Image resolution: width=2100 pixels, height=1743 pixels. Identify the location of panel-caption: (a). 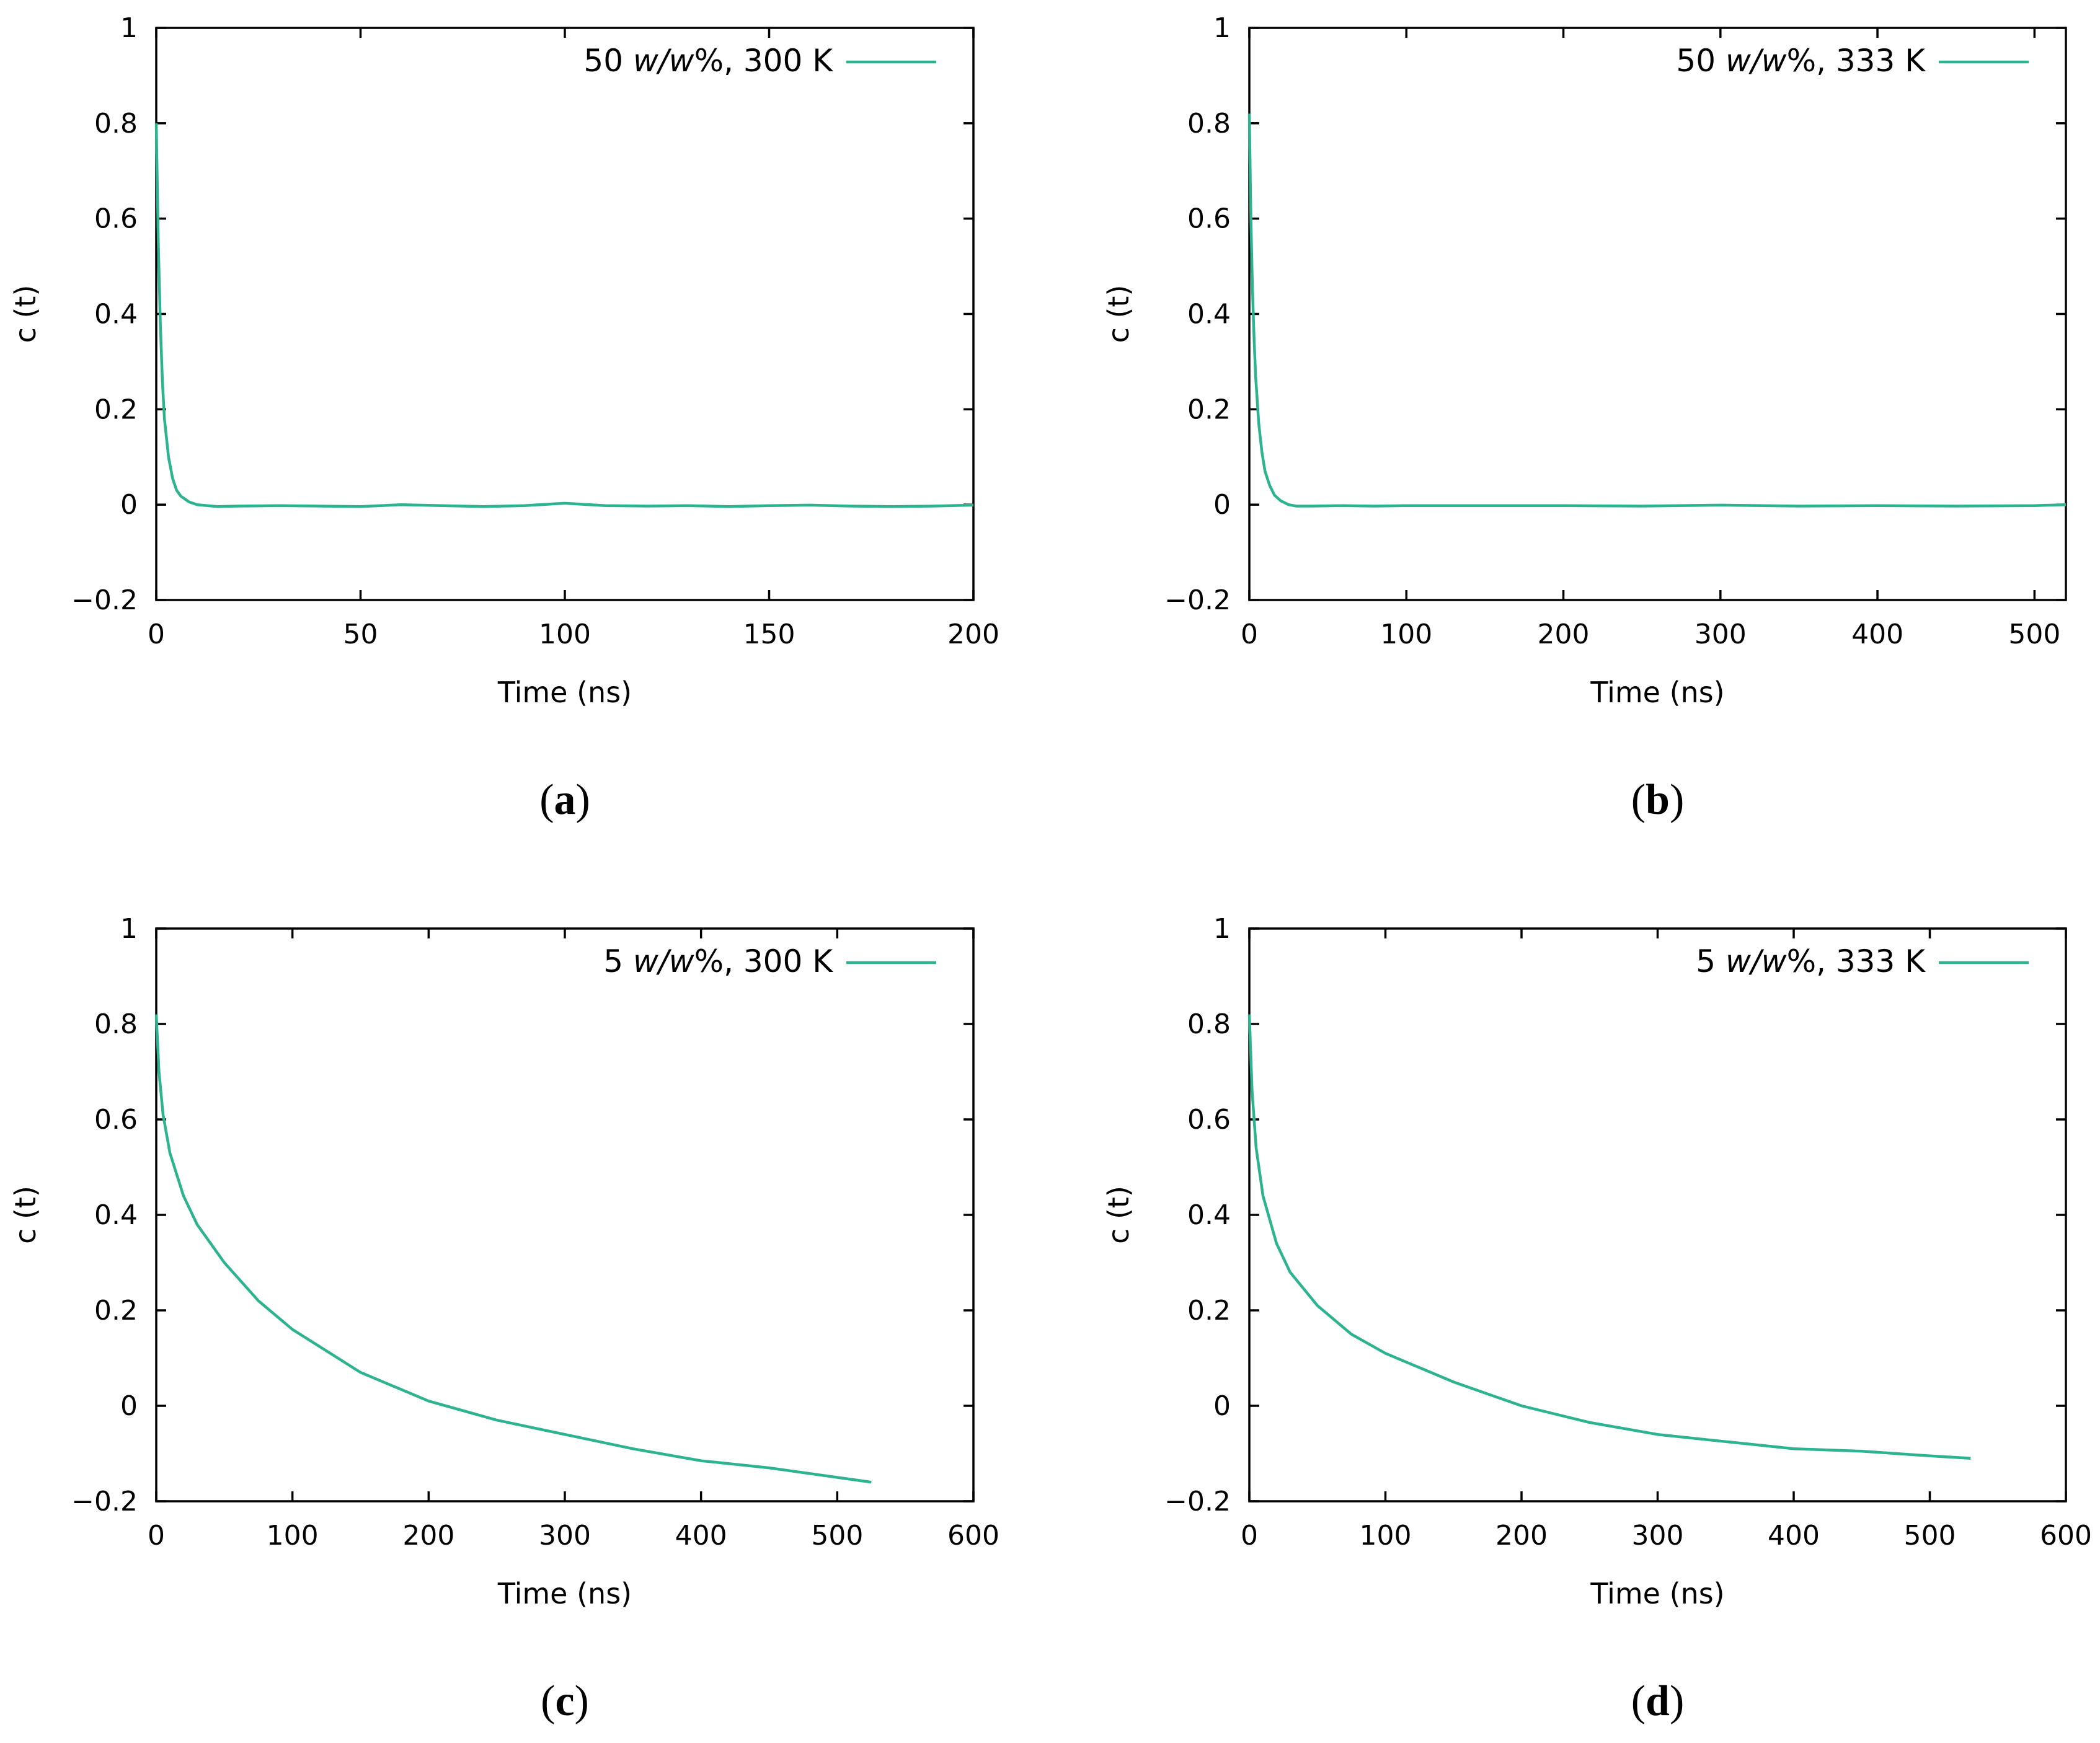
(564, 800).